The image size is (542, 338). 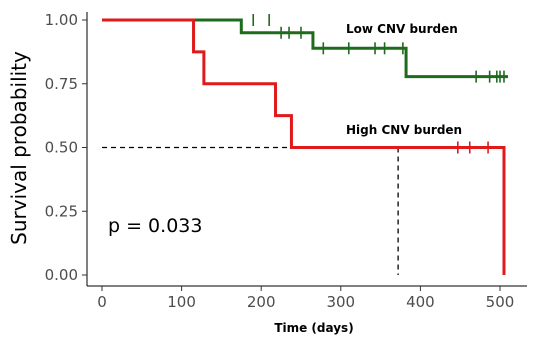 I want to click on survival-curve, so click(x=305, y=48).